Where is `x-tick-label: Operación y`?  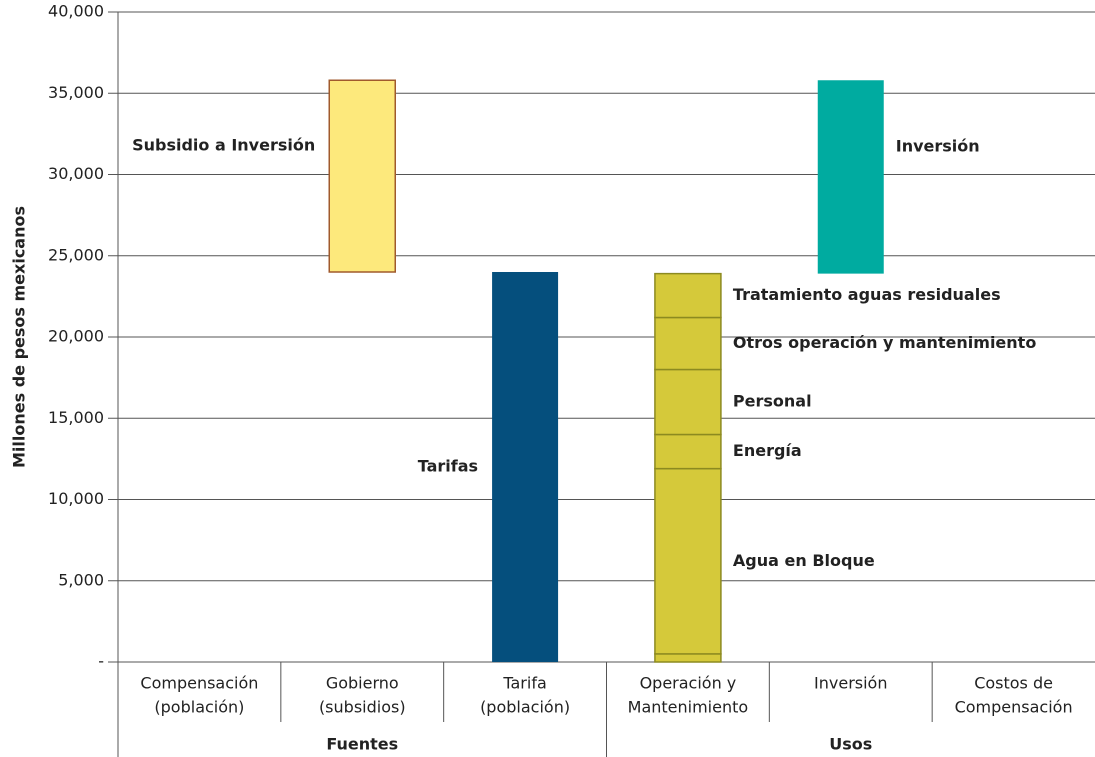 x-tick-label: Operación y is located at coordinates (688, 683).